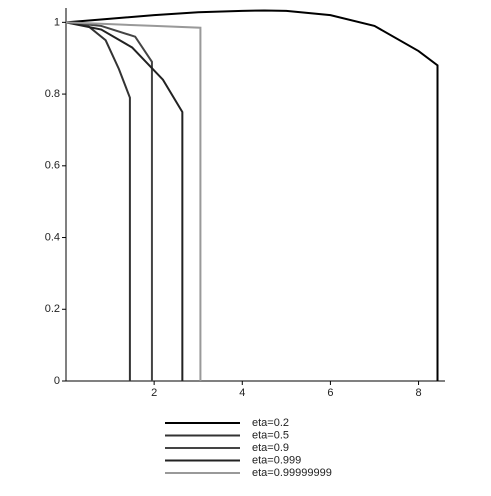 Image resolution: width=491 pixels, height=496 pixels. What do you see at coordinates (154, 393) in the screenshot?
I see `x-tick-label: 2` at bounding box center [154, 393].